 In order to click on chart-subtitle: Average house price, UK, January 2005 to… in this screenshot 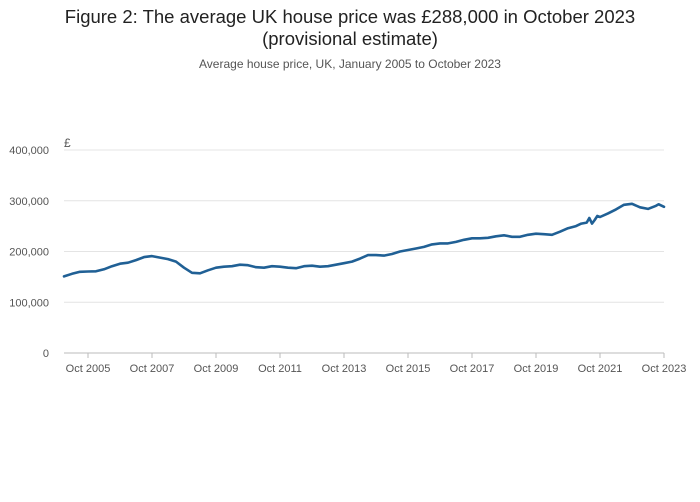, I will do `click(350, 64)`.